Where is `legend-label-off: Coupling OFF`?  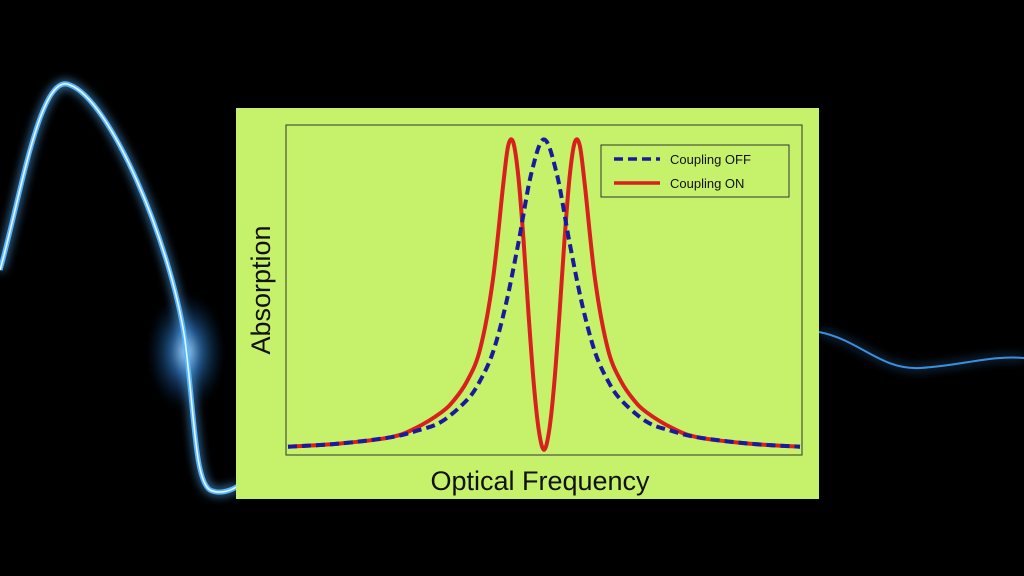 legend-label-off: Coupling OFF is located at coordinates (710, 159).